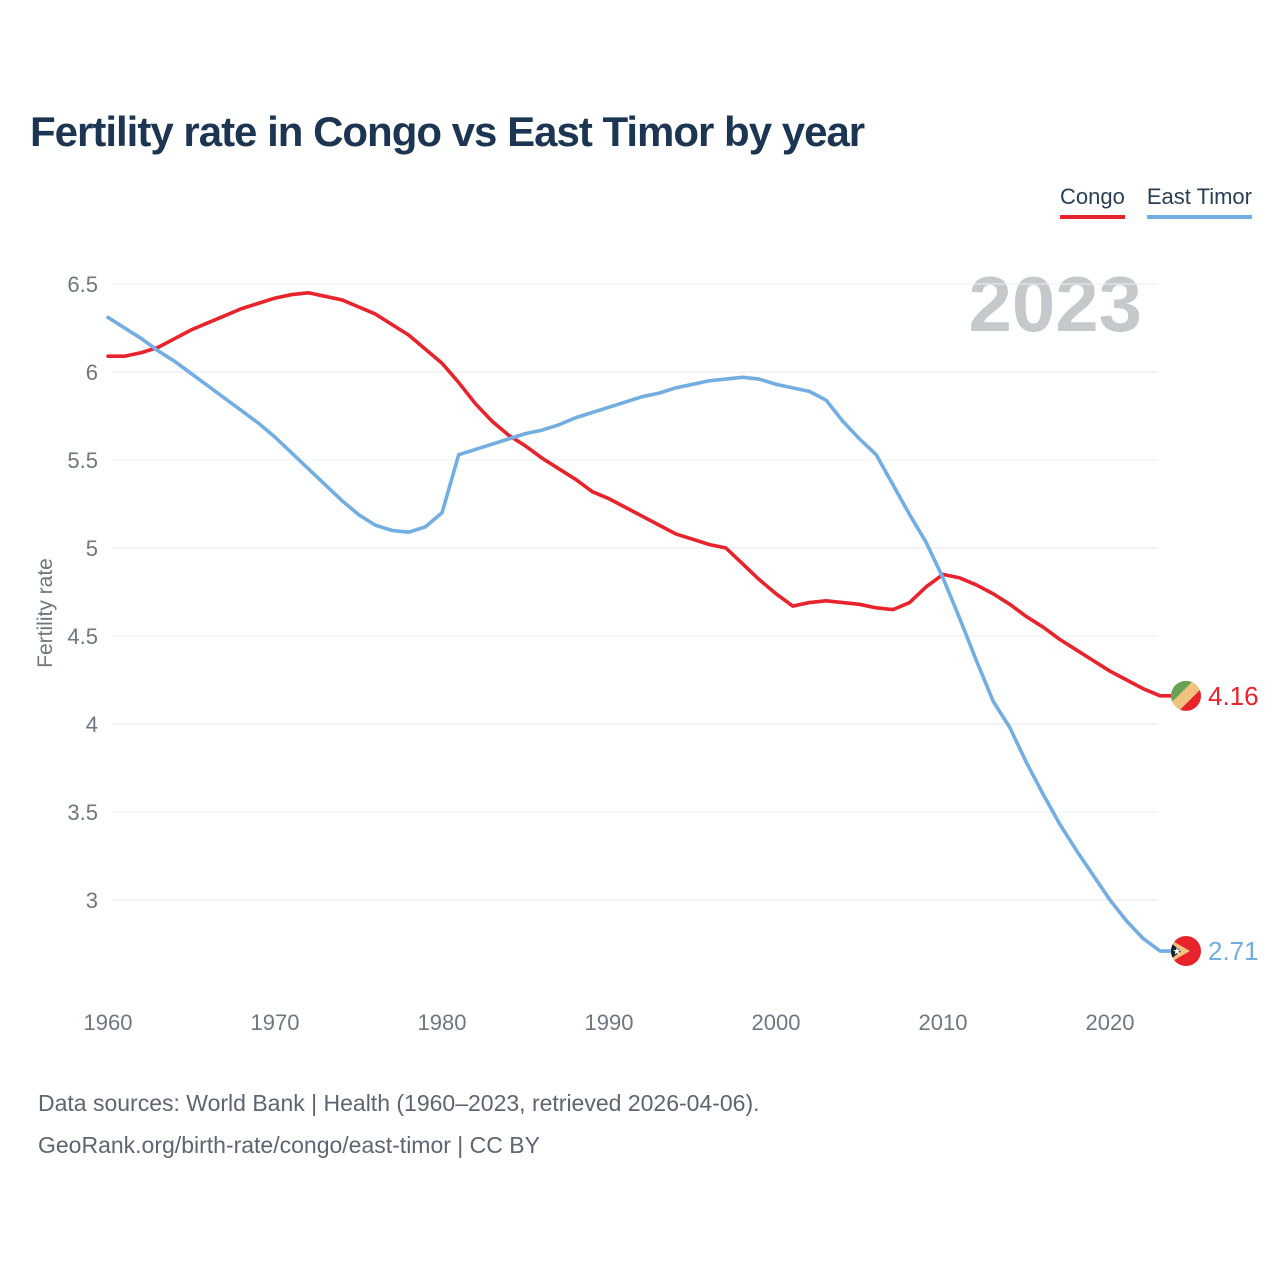  I want to click on svg-text: 2010, so click(943, 1022).